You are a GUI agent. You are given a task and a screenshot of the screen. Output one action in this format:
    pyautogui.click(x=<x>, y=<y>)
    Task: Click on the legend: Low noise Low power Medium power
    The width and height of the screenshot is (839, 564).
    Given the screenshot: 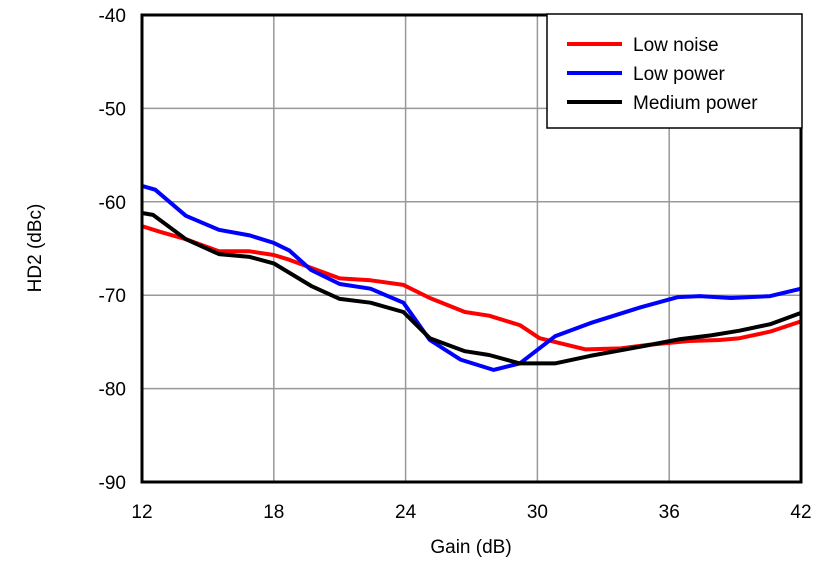 What is the action you would take?
    pyautogui.click(x=674, y=71)
    